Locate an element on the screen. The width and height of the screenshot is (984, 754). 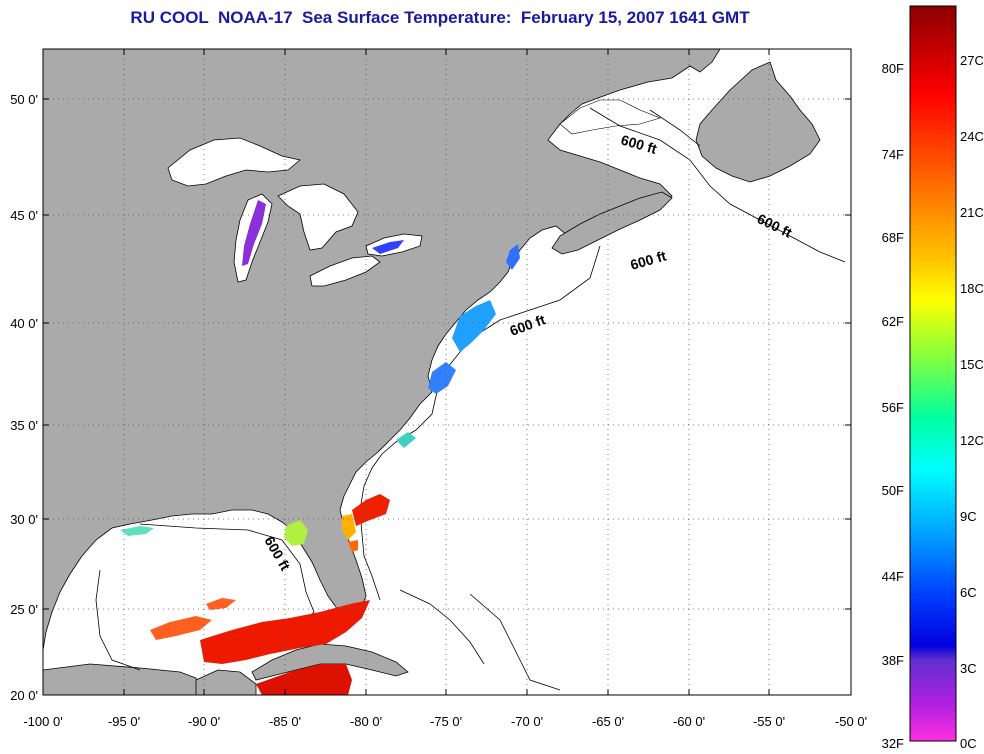
longitude-label: -70 0' is located at coordinates (527, 721).